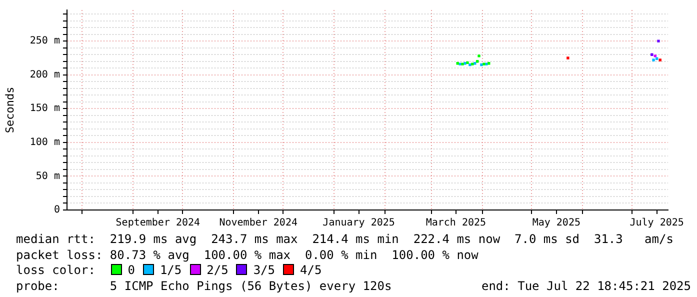  What do you see at coordinates (45, 41) in the screenshot?
I see `y-tick-label: 250 m` at bounding box center [45, 41].